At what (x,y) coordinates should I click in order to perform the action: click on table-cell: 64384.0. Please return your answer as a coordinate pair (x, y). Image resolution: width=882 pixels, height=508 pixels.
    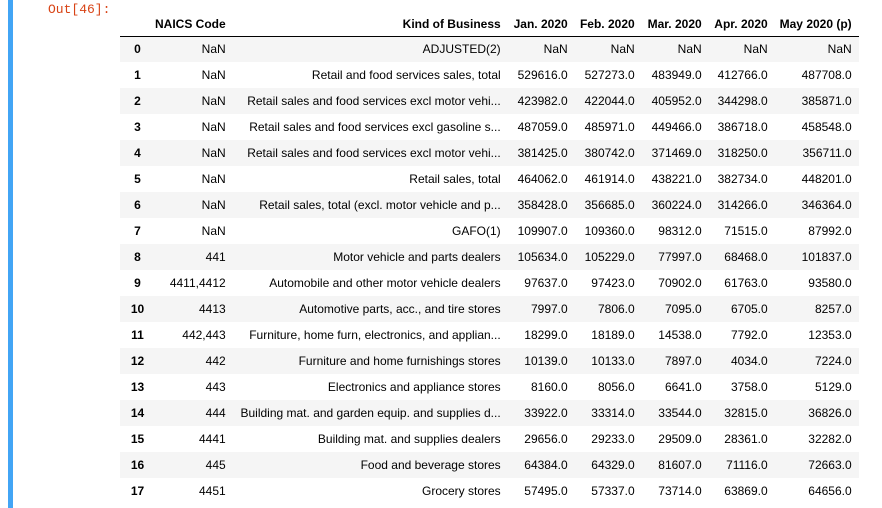
    Looking at the image, I should click on (546, 465).